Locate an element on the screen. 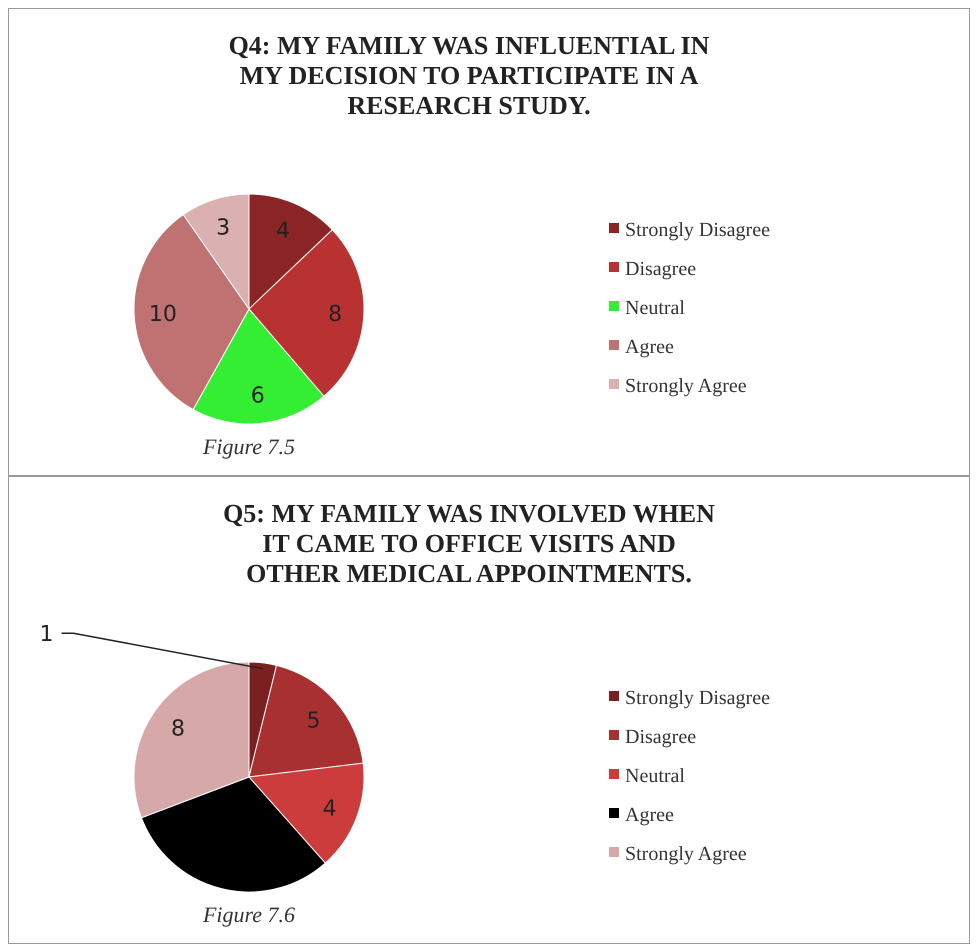 The width and height of the screenshot is (977, 949). data-label: 3 is located at coordinates (223, 227).